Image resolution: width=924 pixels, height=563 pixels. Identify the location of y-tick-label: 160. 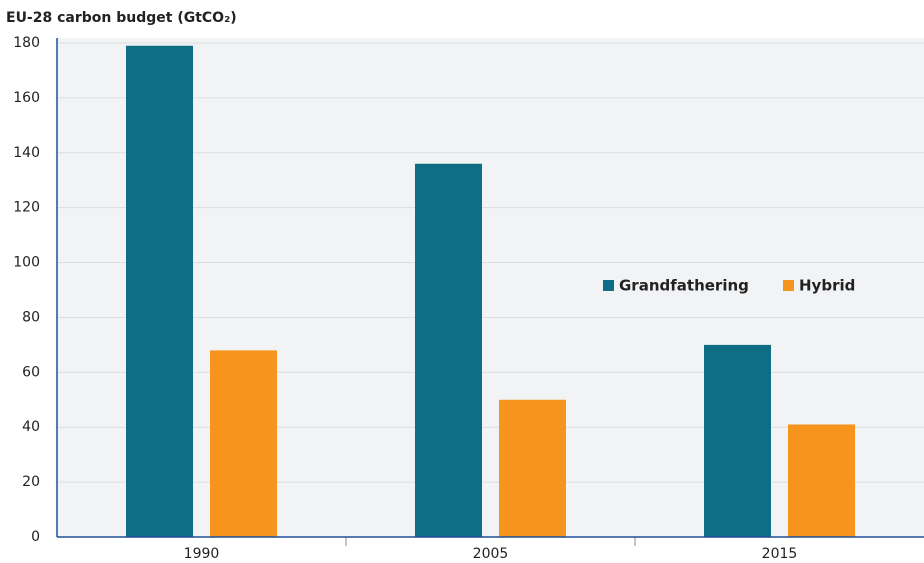
(26, 98).